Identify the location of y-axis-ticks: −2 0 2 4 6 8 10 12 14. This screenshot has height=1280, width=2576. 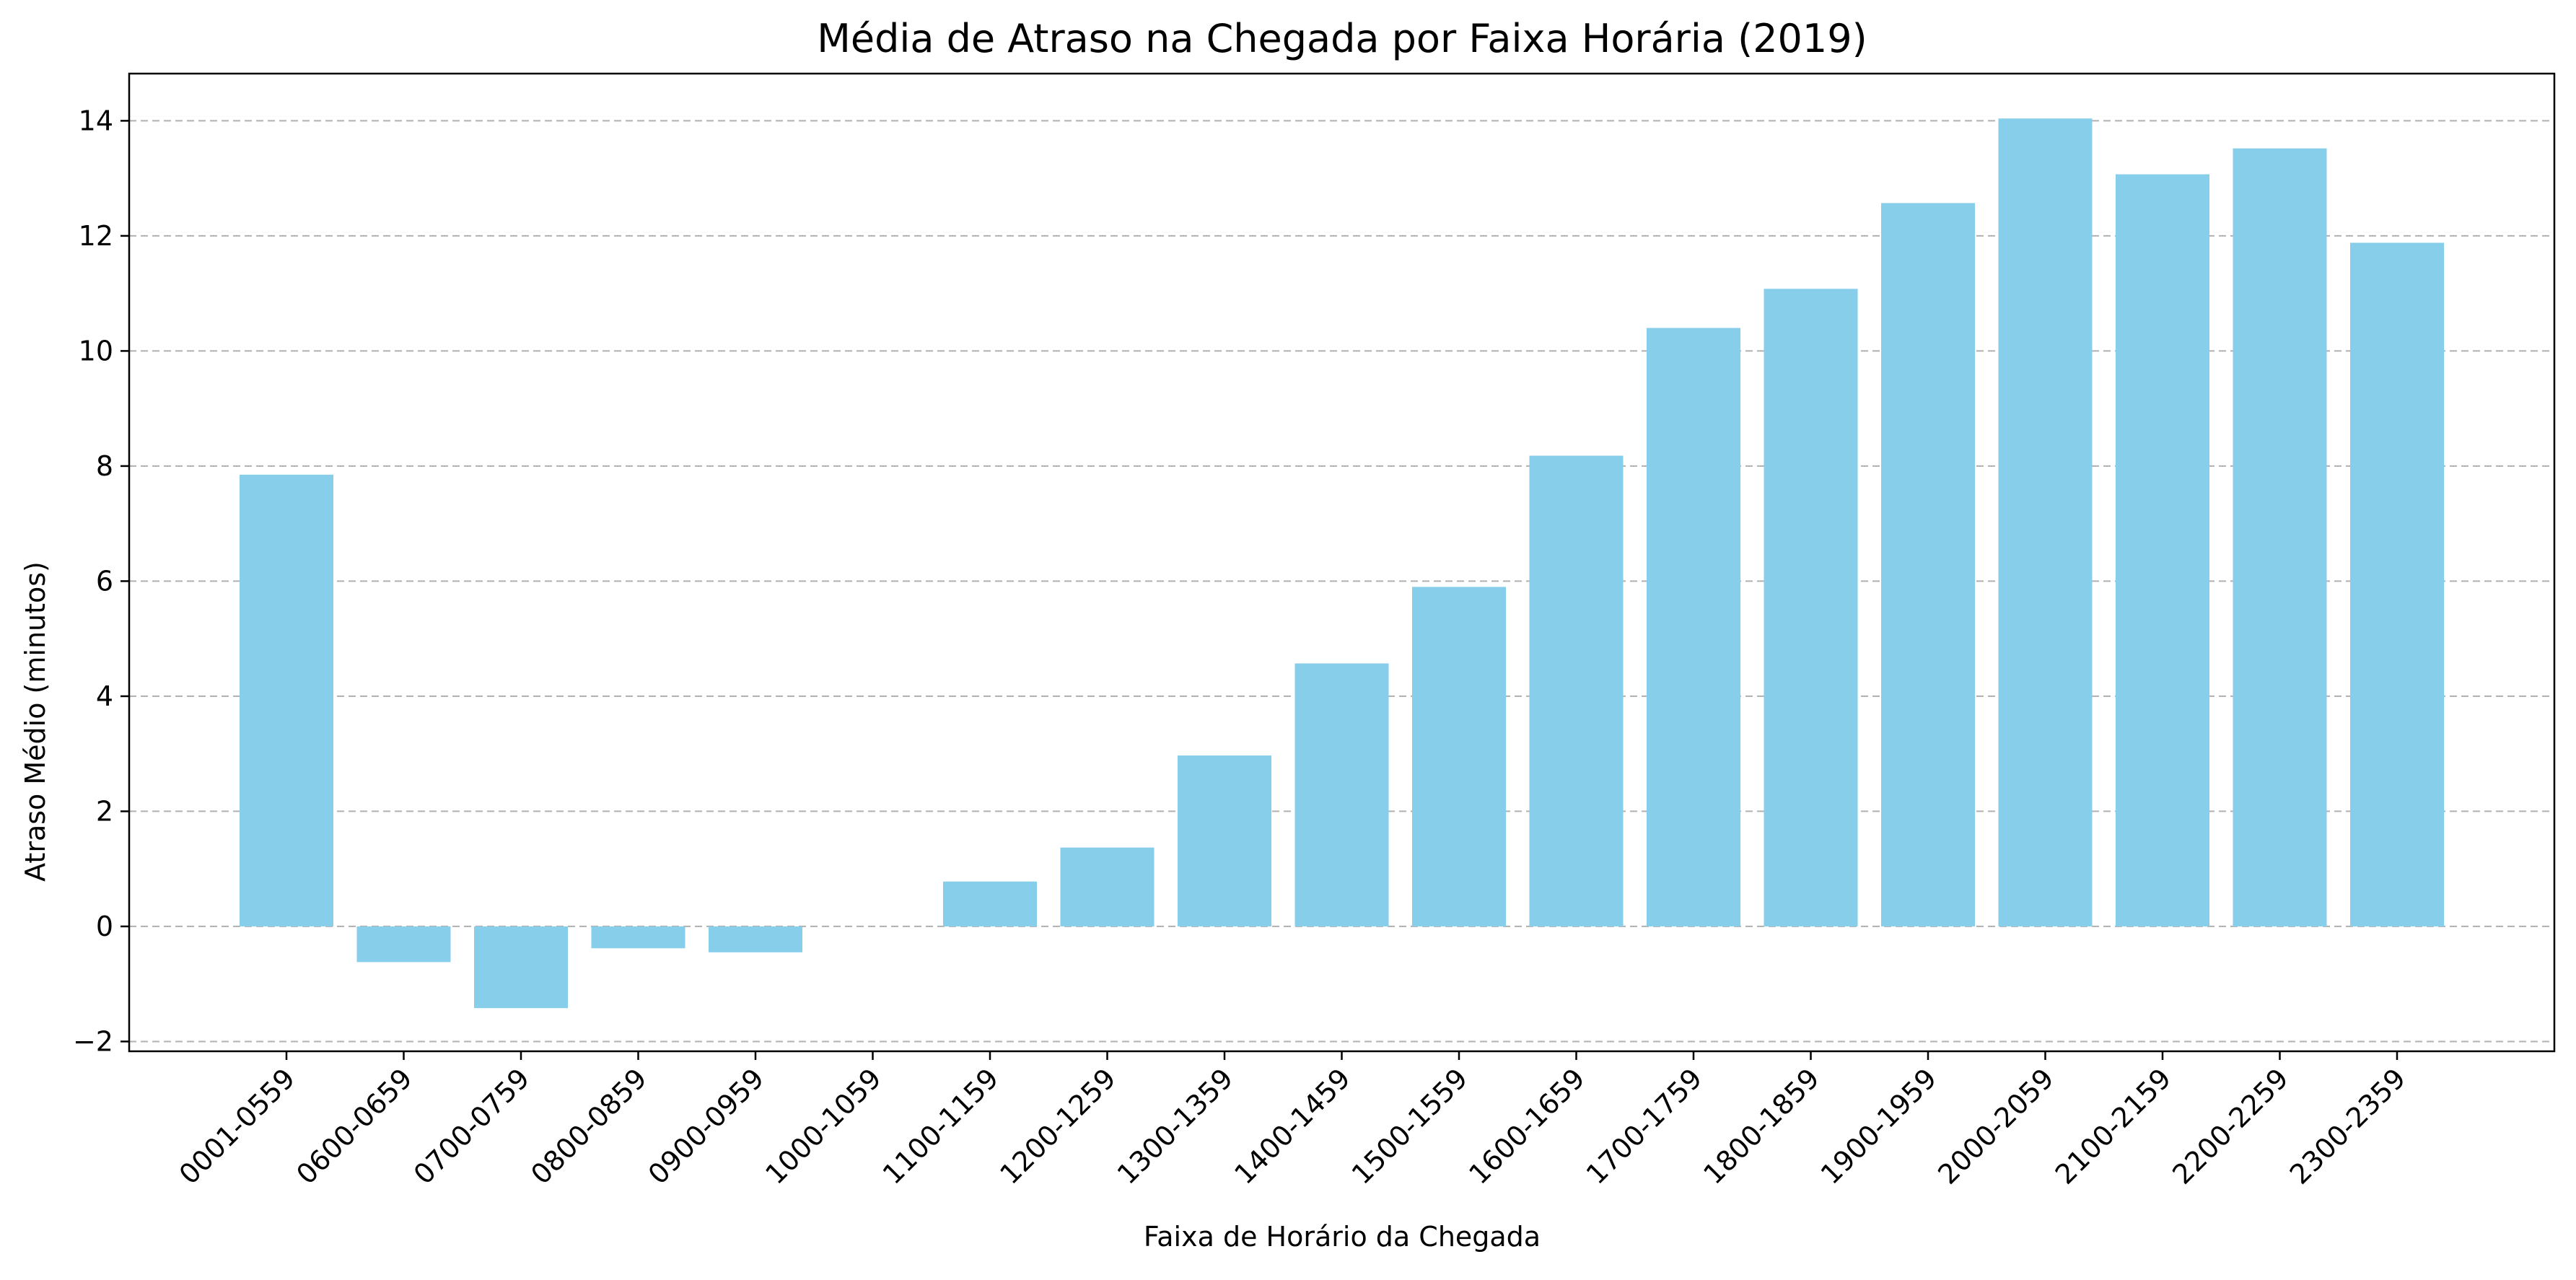
(101, 581).